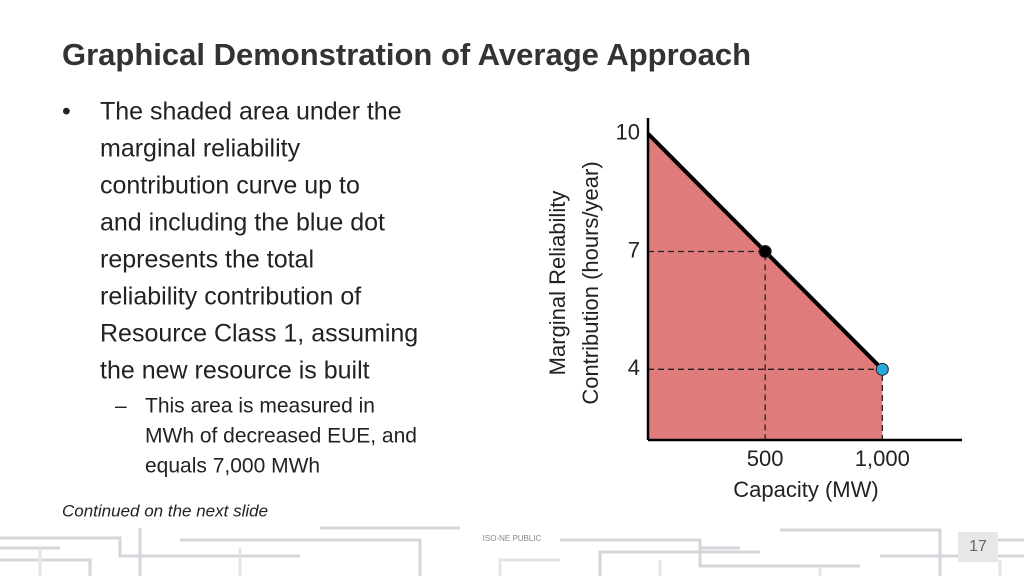 Image resolution: width=1024 pixels, height=576 pixels. Describe the element at coordinates (232, 466) in the screenshot. I see `sub-bullet-line: equals 7,000 MWh` at that location.